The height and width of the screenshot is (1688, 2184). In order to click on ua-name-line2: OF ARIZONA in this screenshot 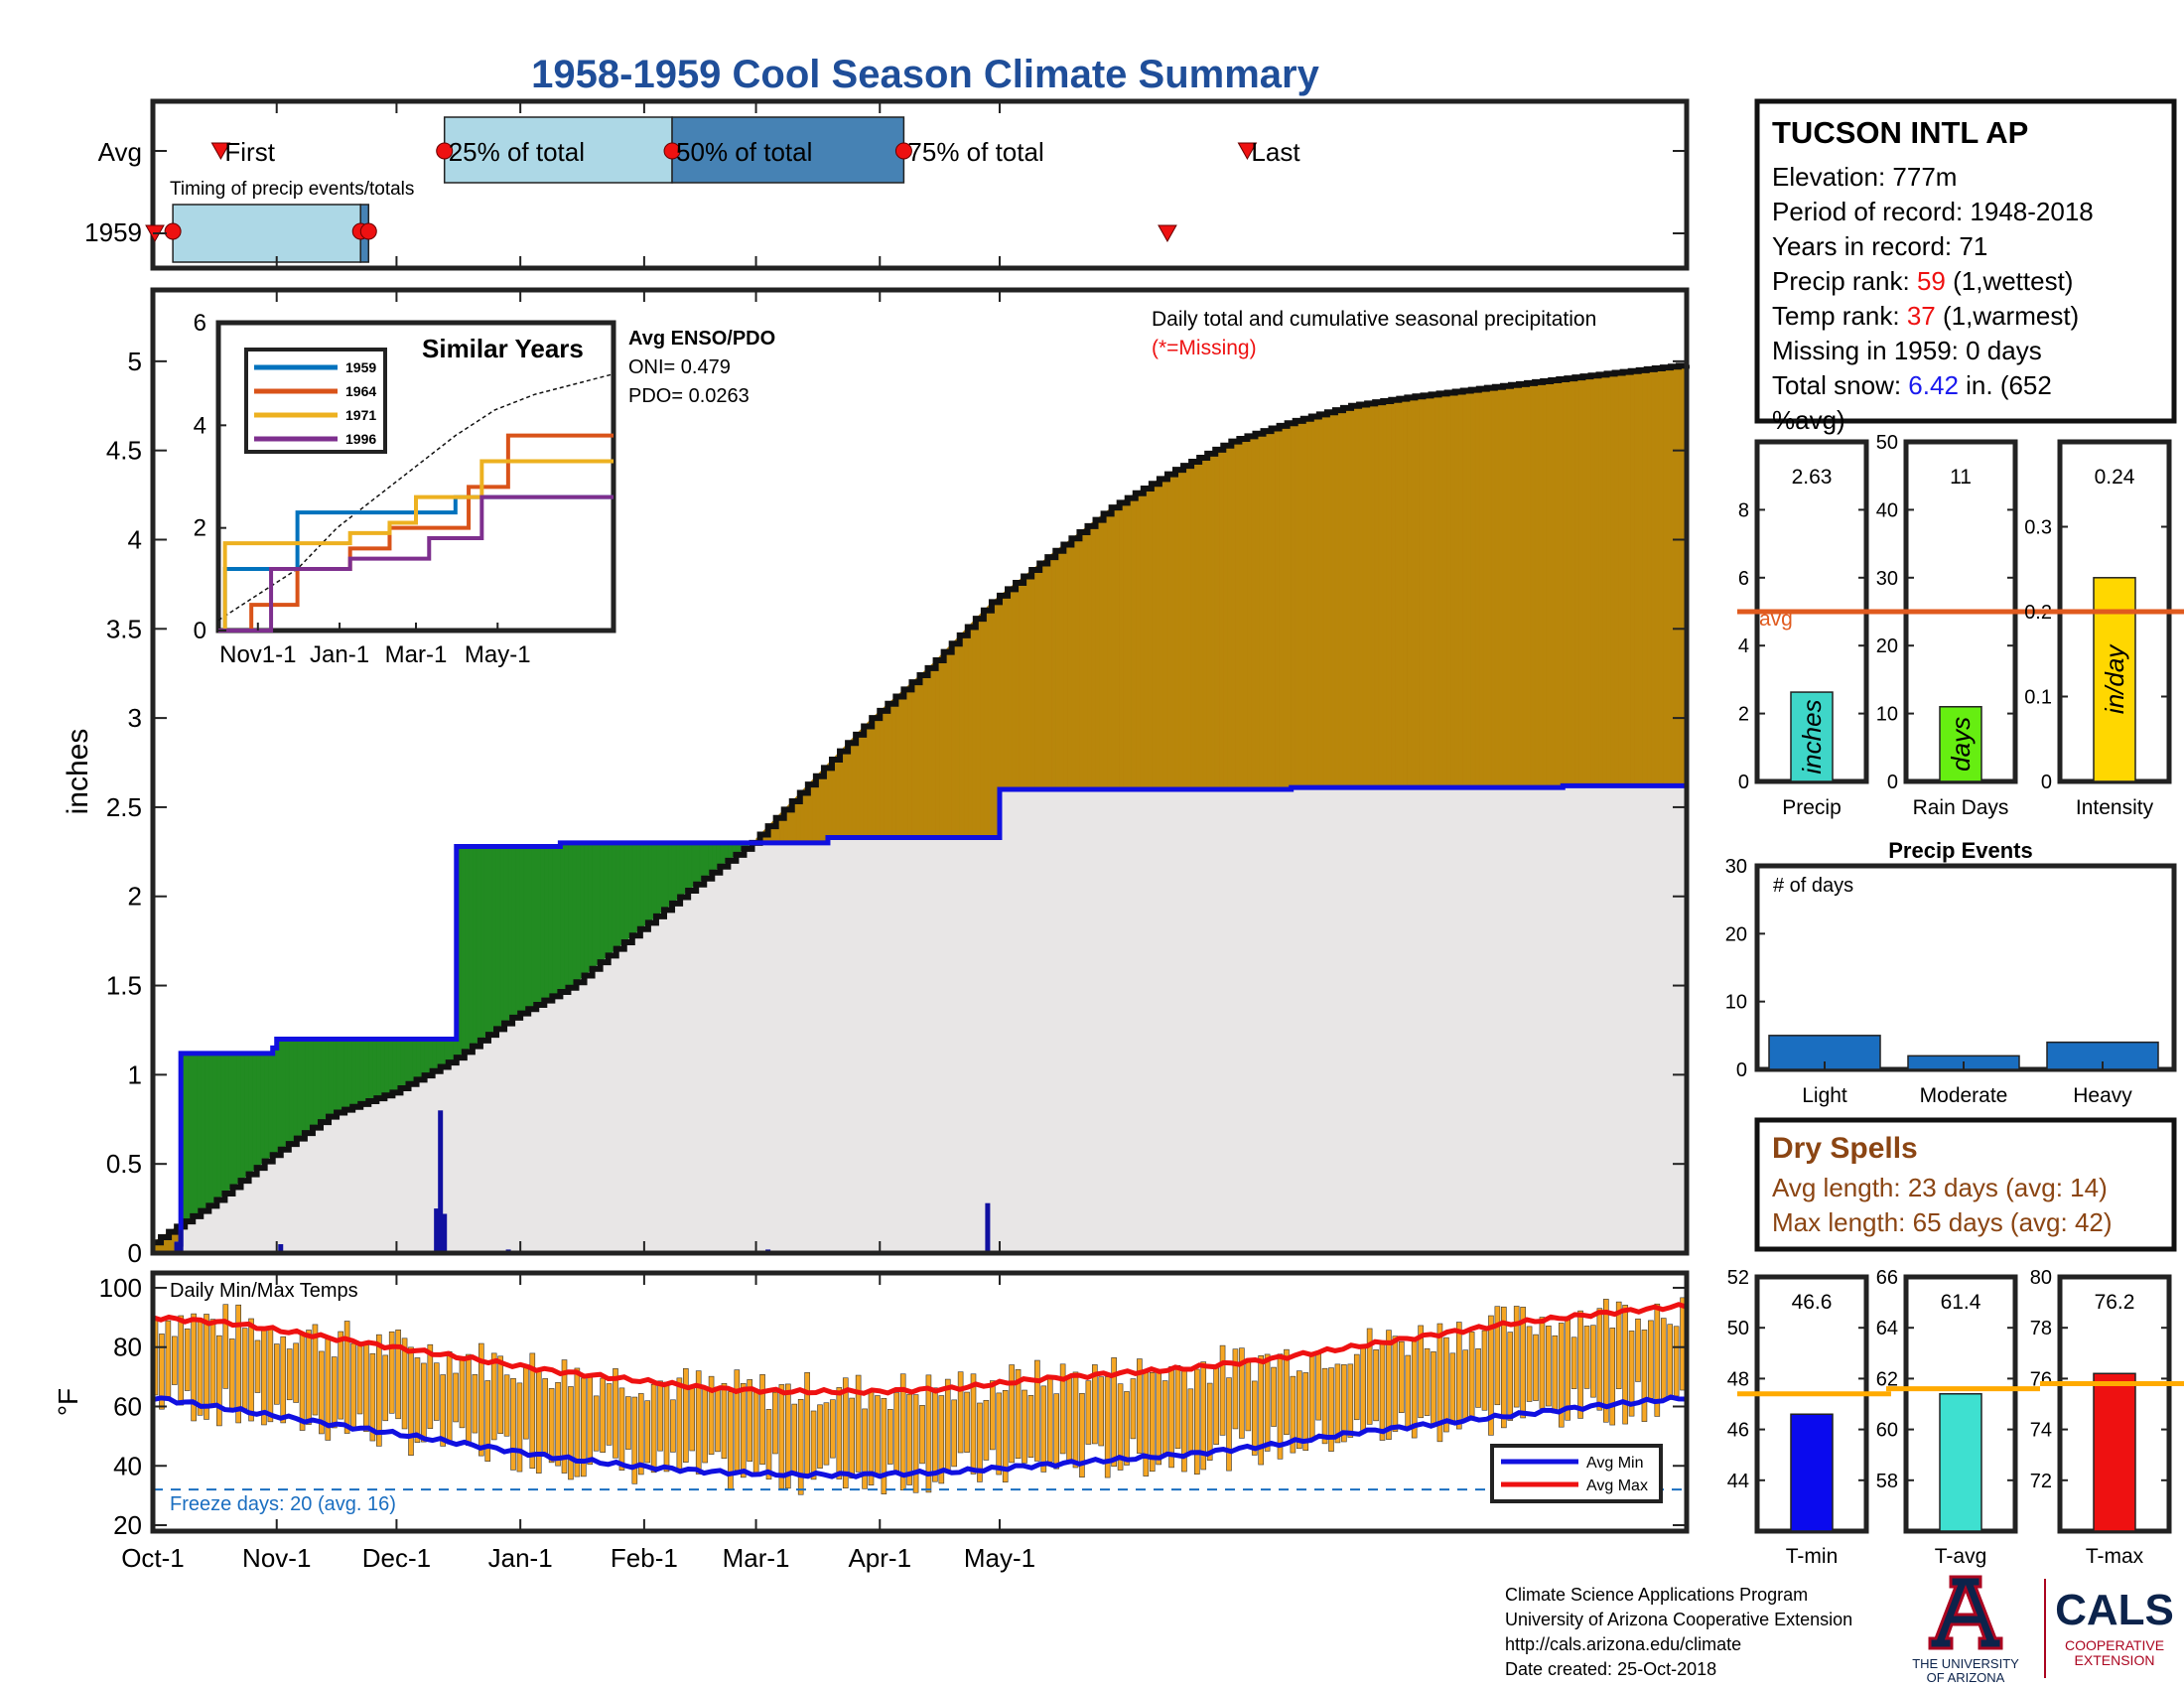, I will do `click(1966, 1677)`.